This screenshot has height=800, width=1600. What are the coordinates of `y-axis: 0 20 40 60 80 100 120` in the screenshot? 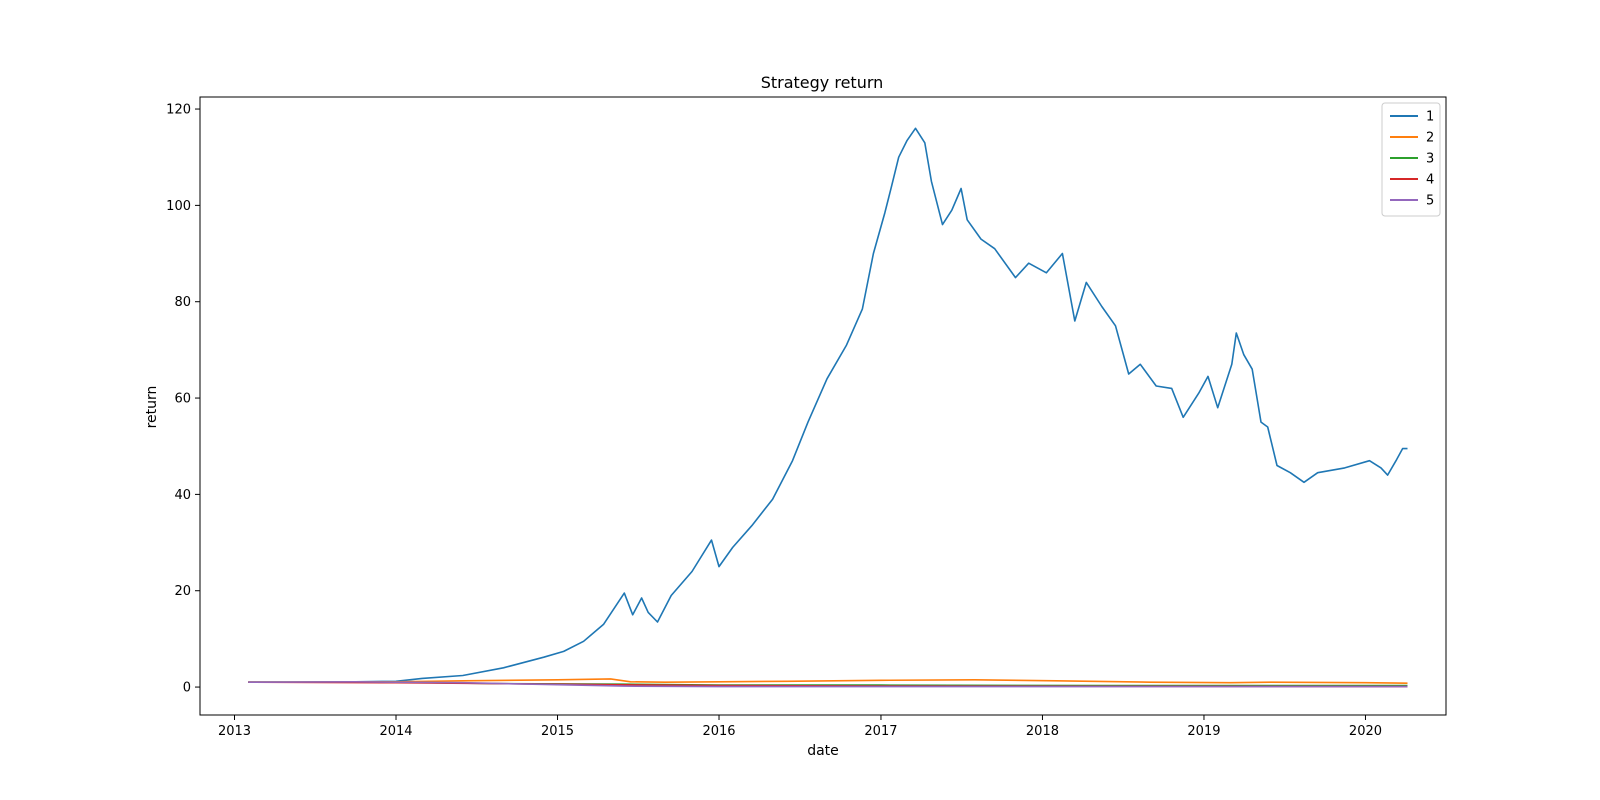 It's located at (183, 399).